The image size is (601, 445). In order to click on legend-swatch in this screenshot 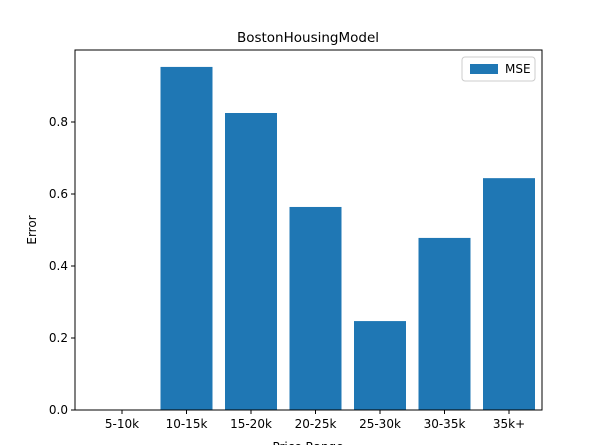, I will do `click(484, 69)`.